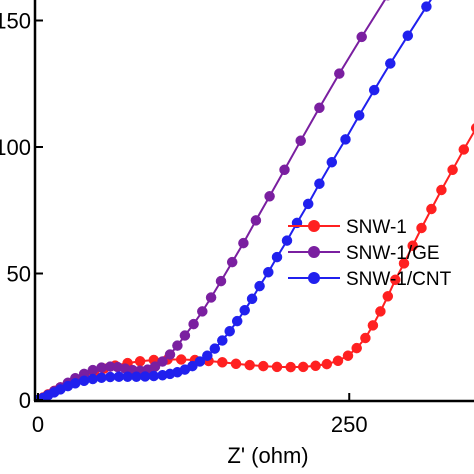 The height and width of the screenshot is (474, 474). I want to click on y-tick-label: 150, so click(15, 21).